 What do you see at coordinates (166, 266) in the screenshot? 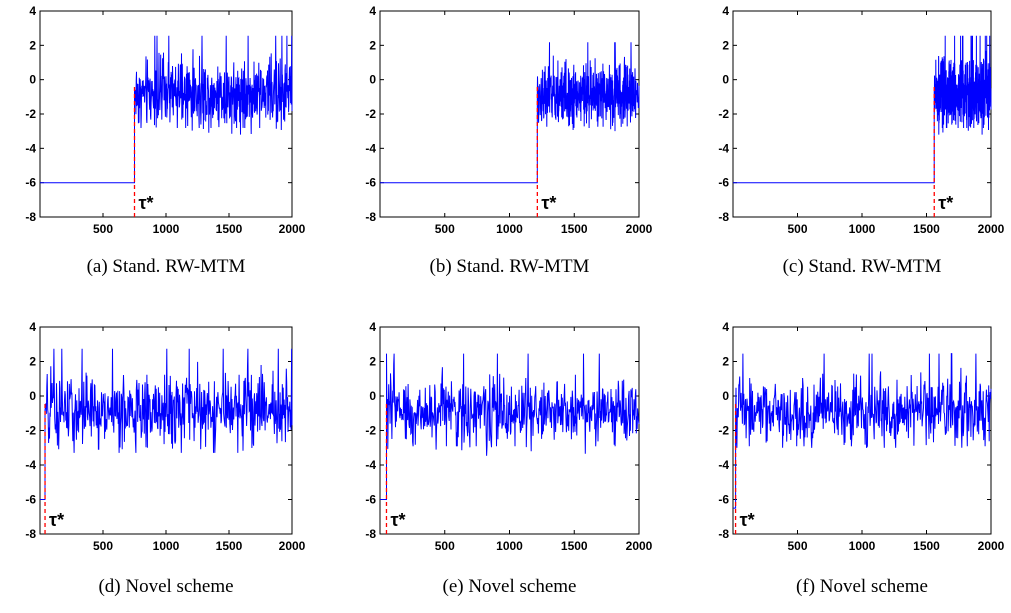
I see `subplot-caption: (a) Stand. RW-MTM` at bounding box center [166, 266].